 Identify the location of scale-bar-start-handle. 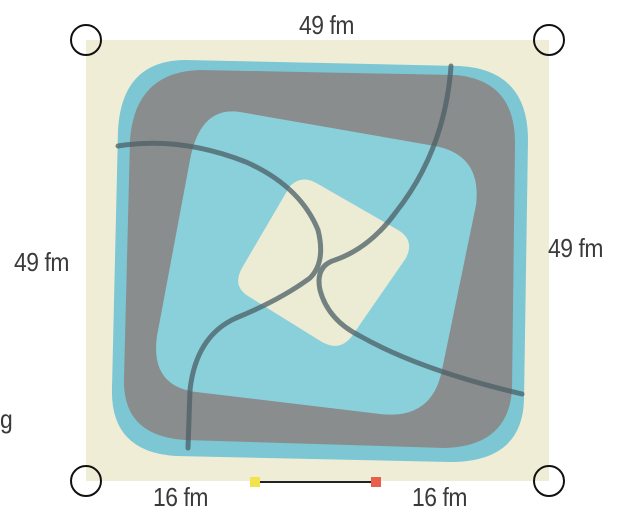
(255, 482).